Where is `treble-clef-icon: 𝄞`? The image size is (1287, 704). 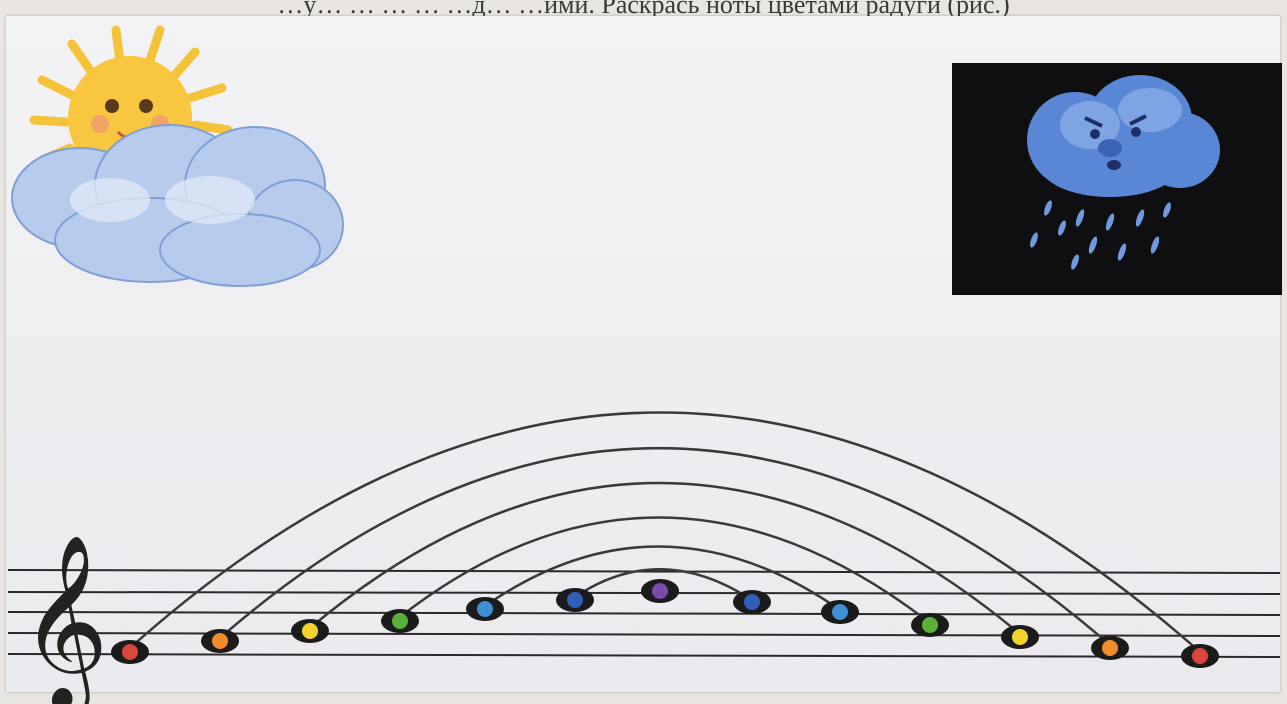 treble-clef-icon: 𝄞 is located at coordinates (64, 619).